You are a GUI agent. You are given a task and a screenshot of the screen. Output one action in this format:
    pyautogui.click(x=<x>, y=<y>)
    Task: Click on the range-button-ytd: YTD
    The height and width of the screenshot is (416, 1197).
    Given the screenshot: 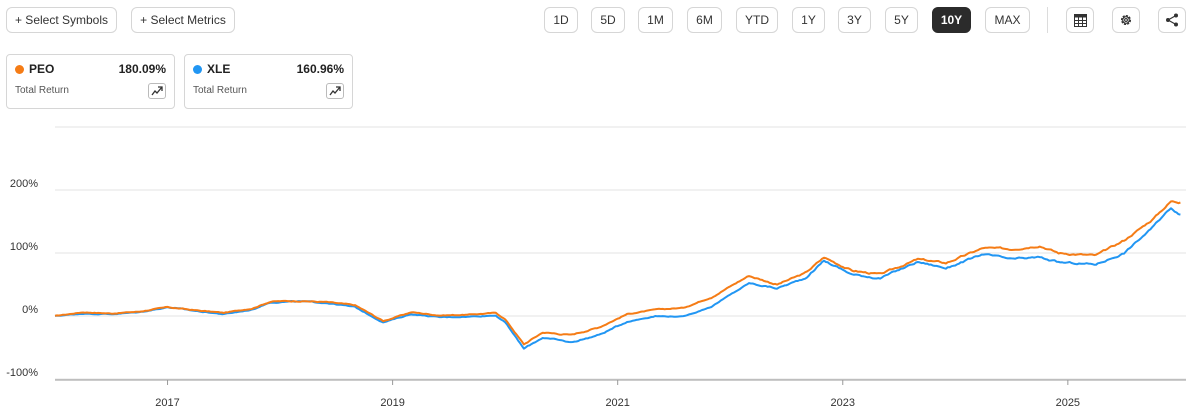 What is the action you would take?
    pyautogui.click(x=757, y=20)
    